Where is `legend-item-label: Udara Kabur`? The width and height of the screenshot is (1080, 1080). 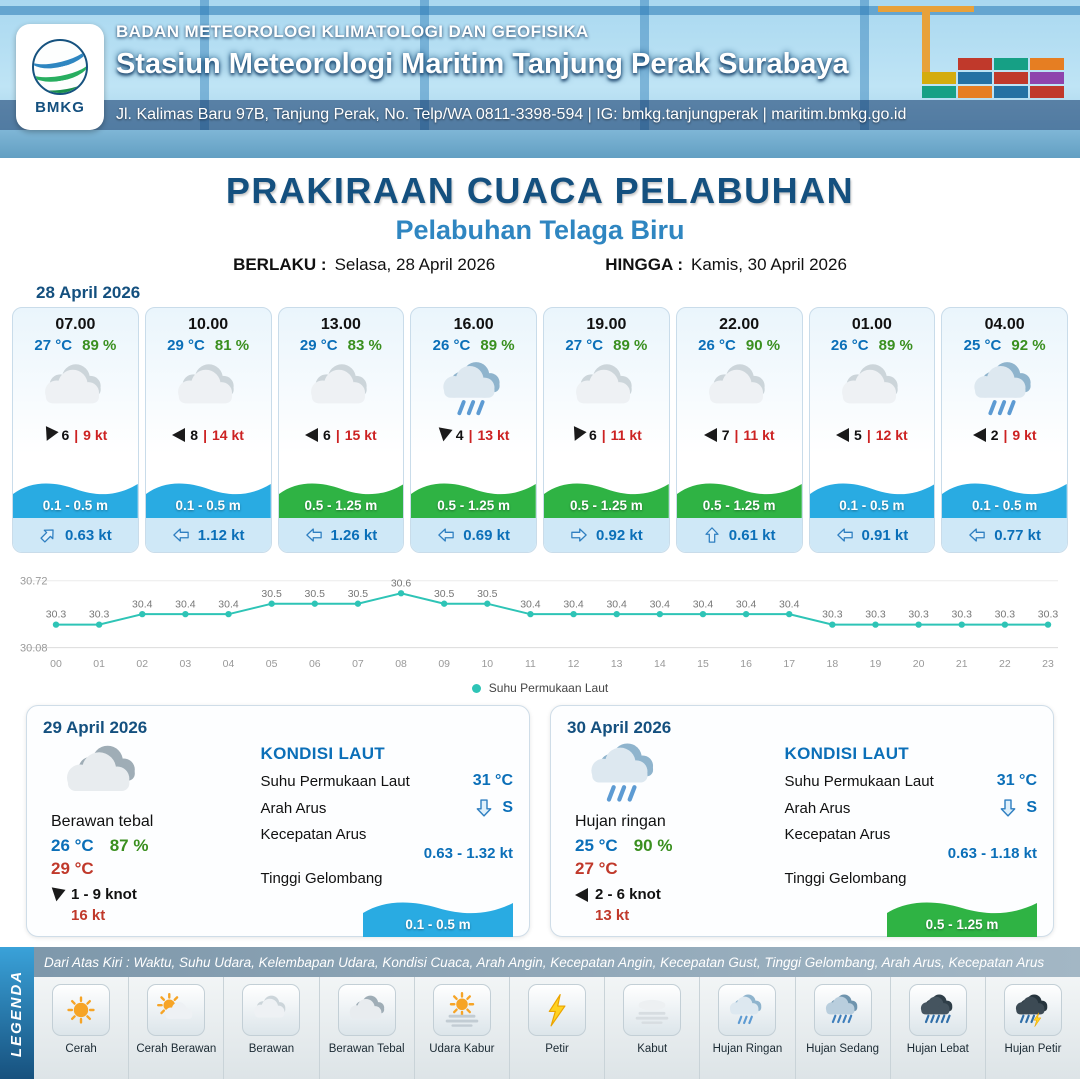
legend-item-label: Udara Kabur is located at coordinates (462, 1049).